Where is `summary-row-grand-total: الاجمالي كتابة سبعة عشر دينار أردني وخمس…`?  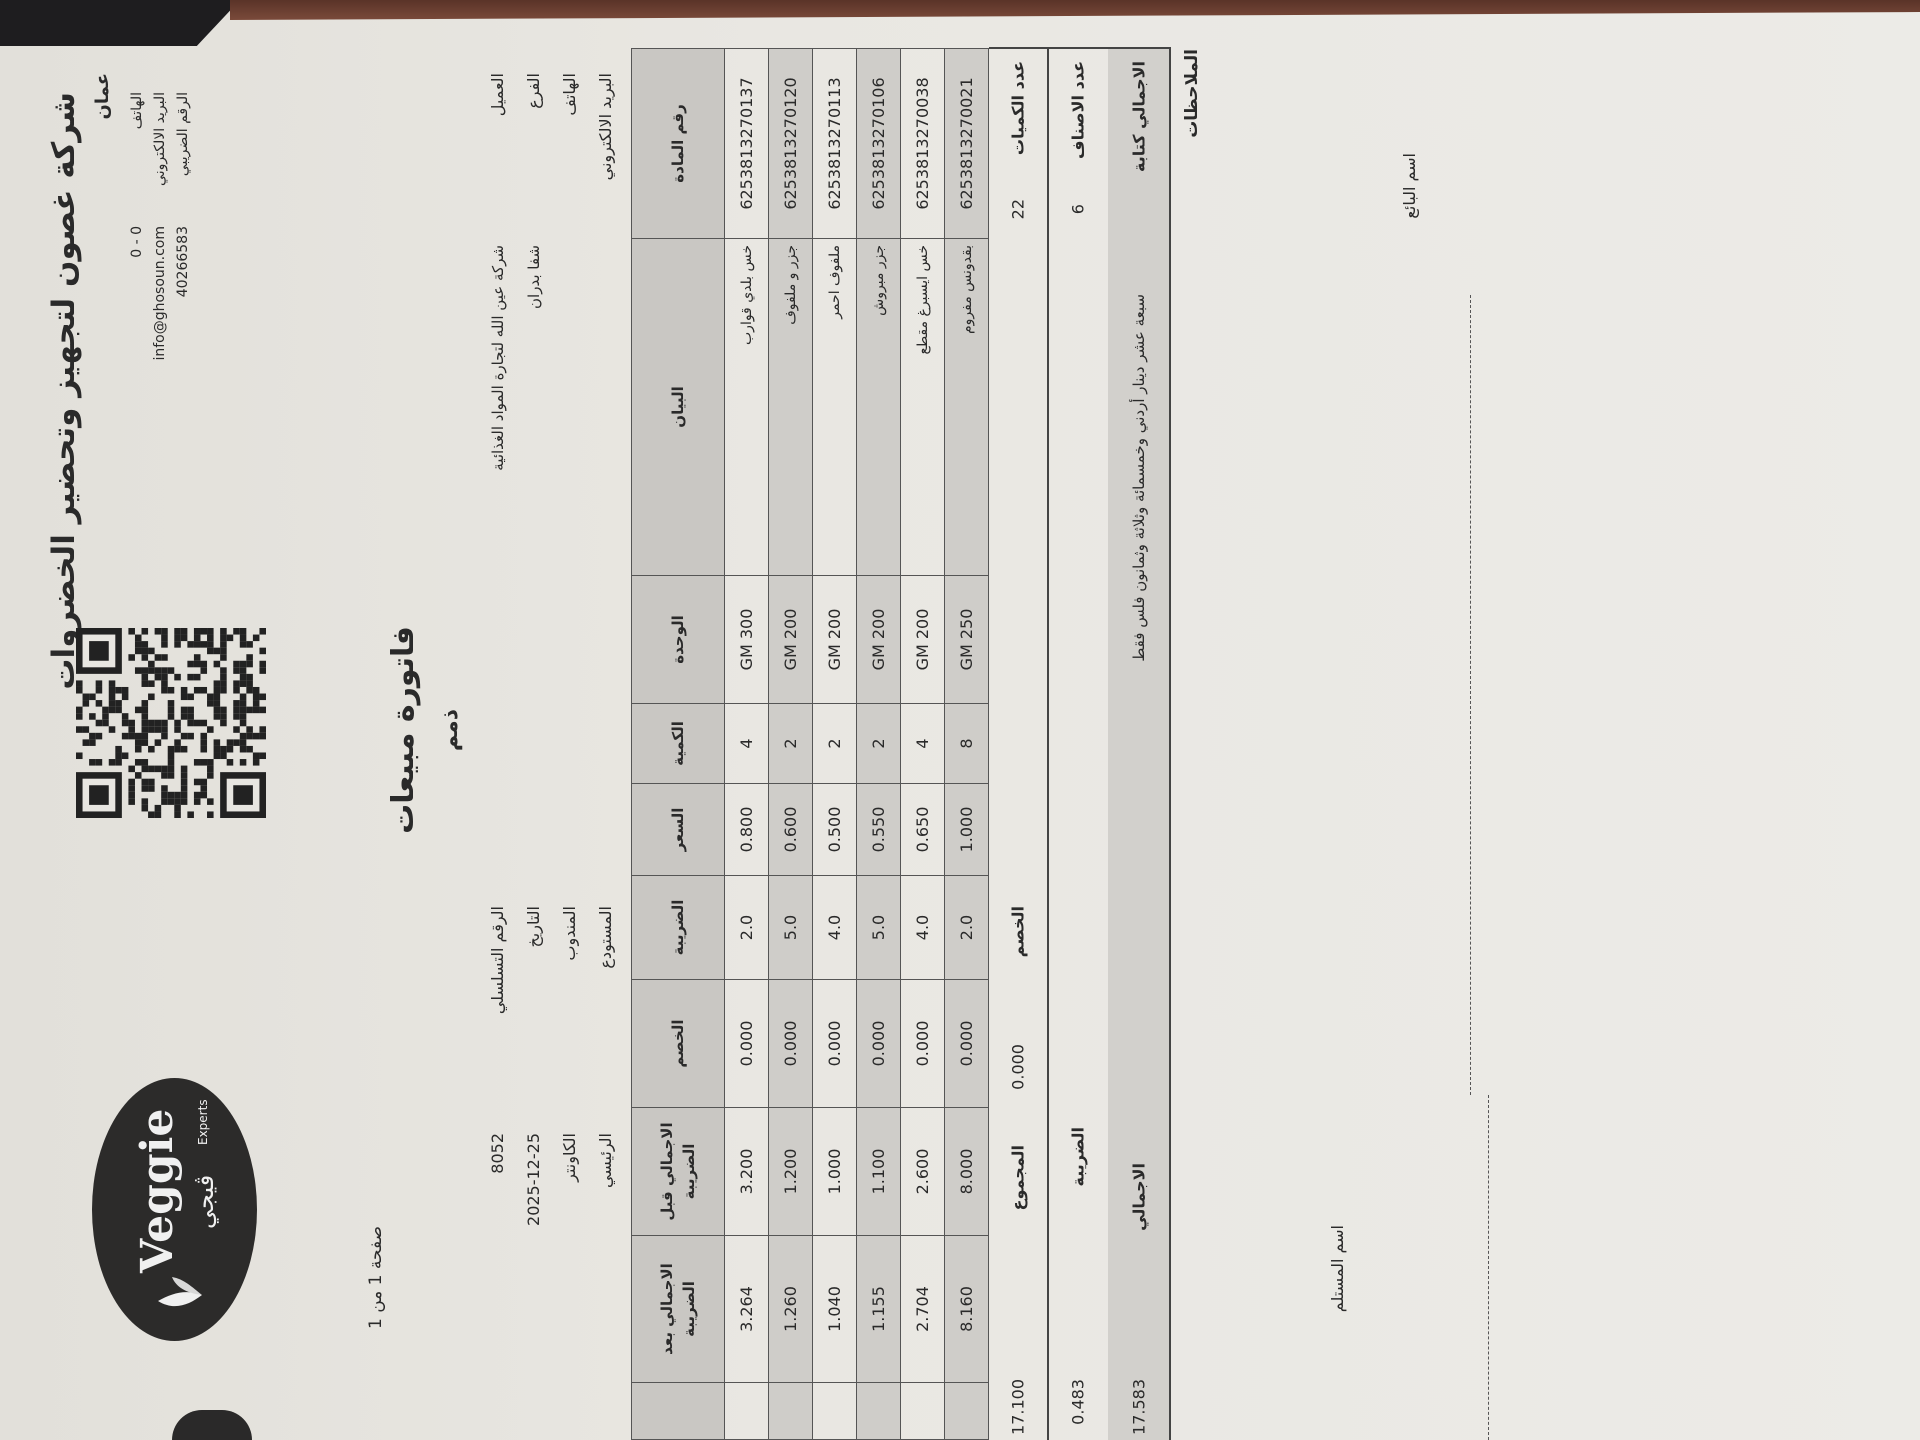
summary-row-grand-total: الاجمالي كتابة سبعة عشر دينار أردني وخمس… is located at coordinates (1139, 743).